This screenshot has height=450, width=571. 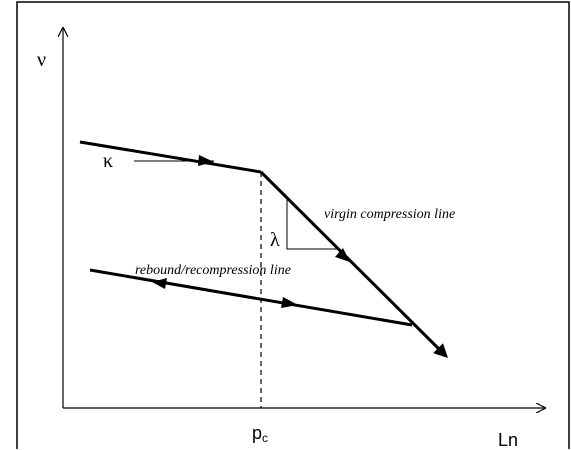 What do you see at coordinates (389, 214) in the screenshot?
I see `virgin-line-label: virgin compression line` at bounding box center [389, 214].